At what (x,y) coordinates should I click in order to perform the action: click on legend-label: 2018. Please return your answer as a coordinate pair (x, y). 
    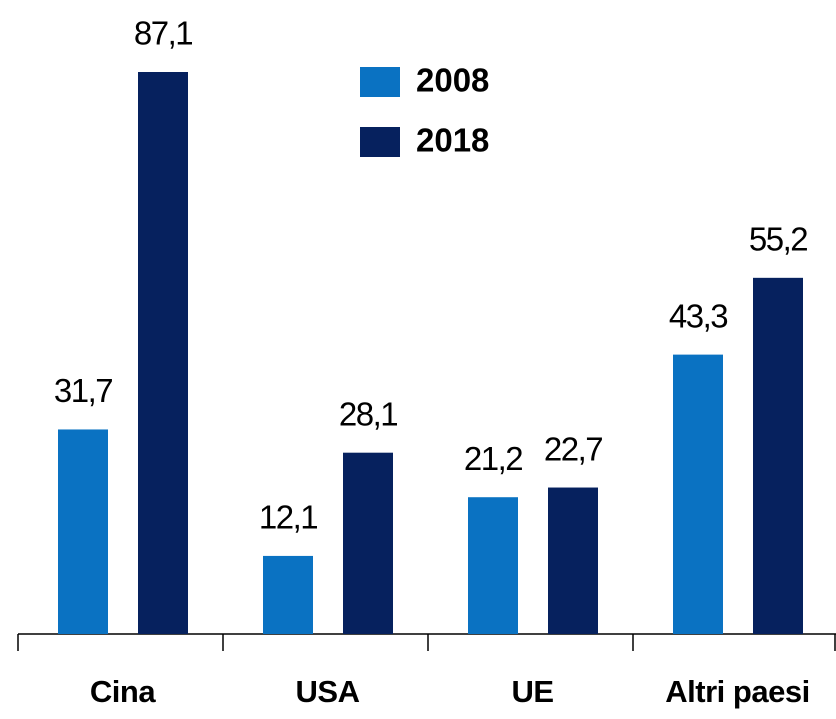
    Looking at the image, I should click on (452, 140).